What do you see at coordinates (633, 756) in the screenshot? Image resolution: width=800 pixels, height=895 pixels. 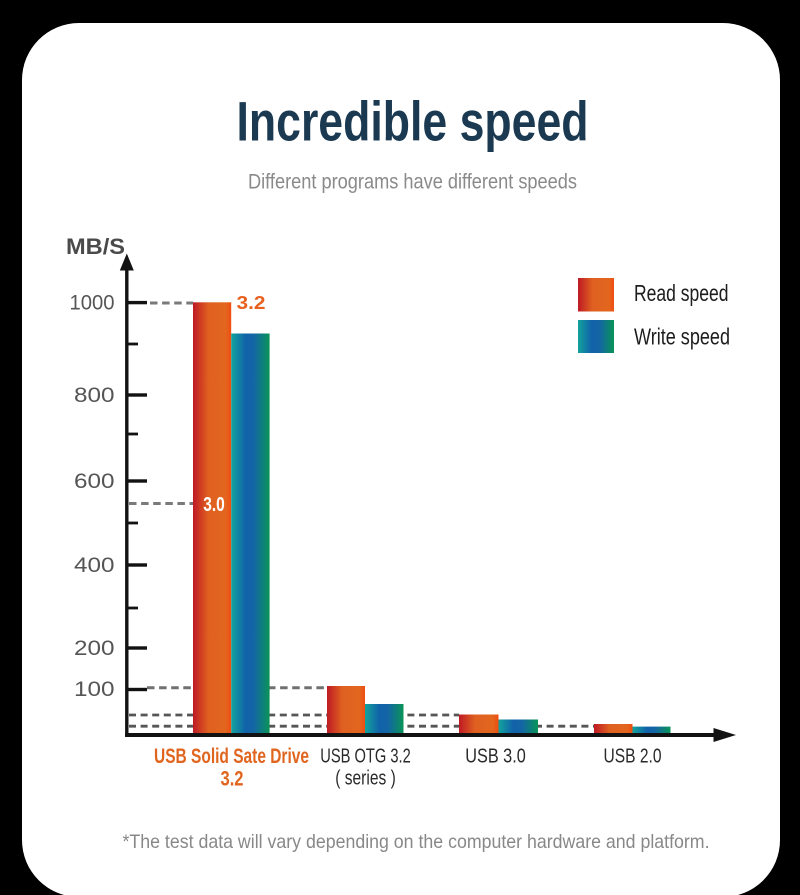 I see `svg-text: USB 2.0` at bounding box center [633, 756].